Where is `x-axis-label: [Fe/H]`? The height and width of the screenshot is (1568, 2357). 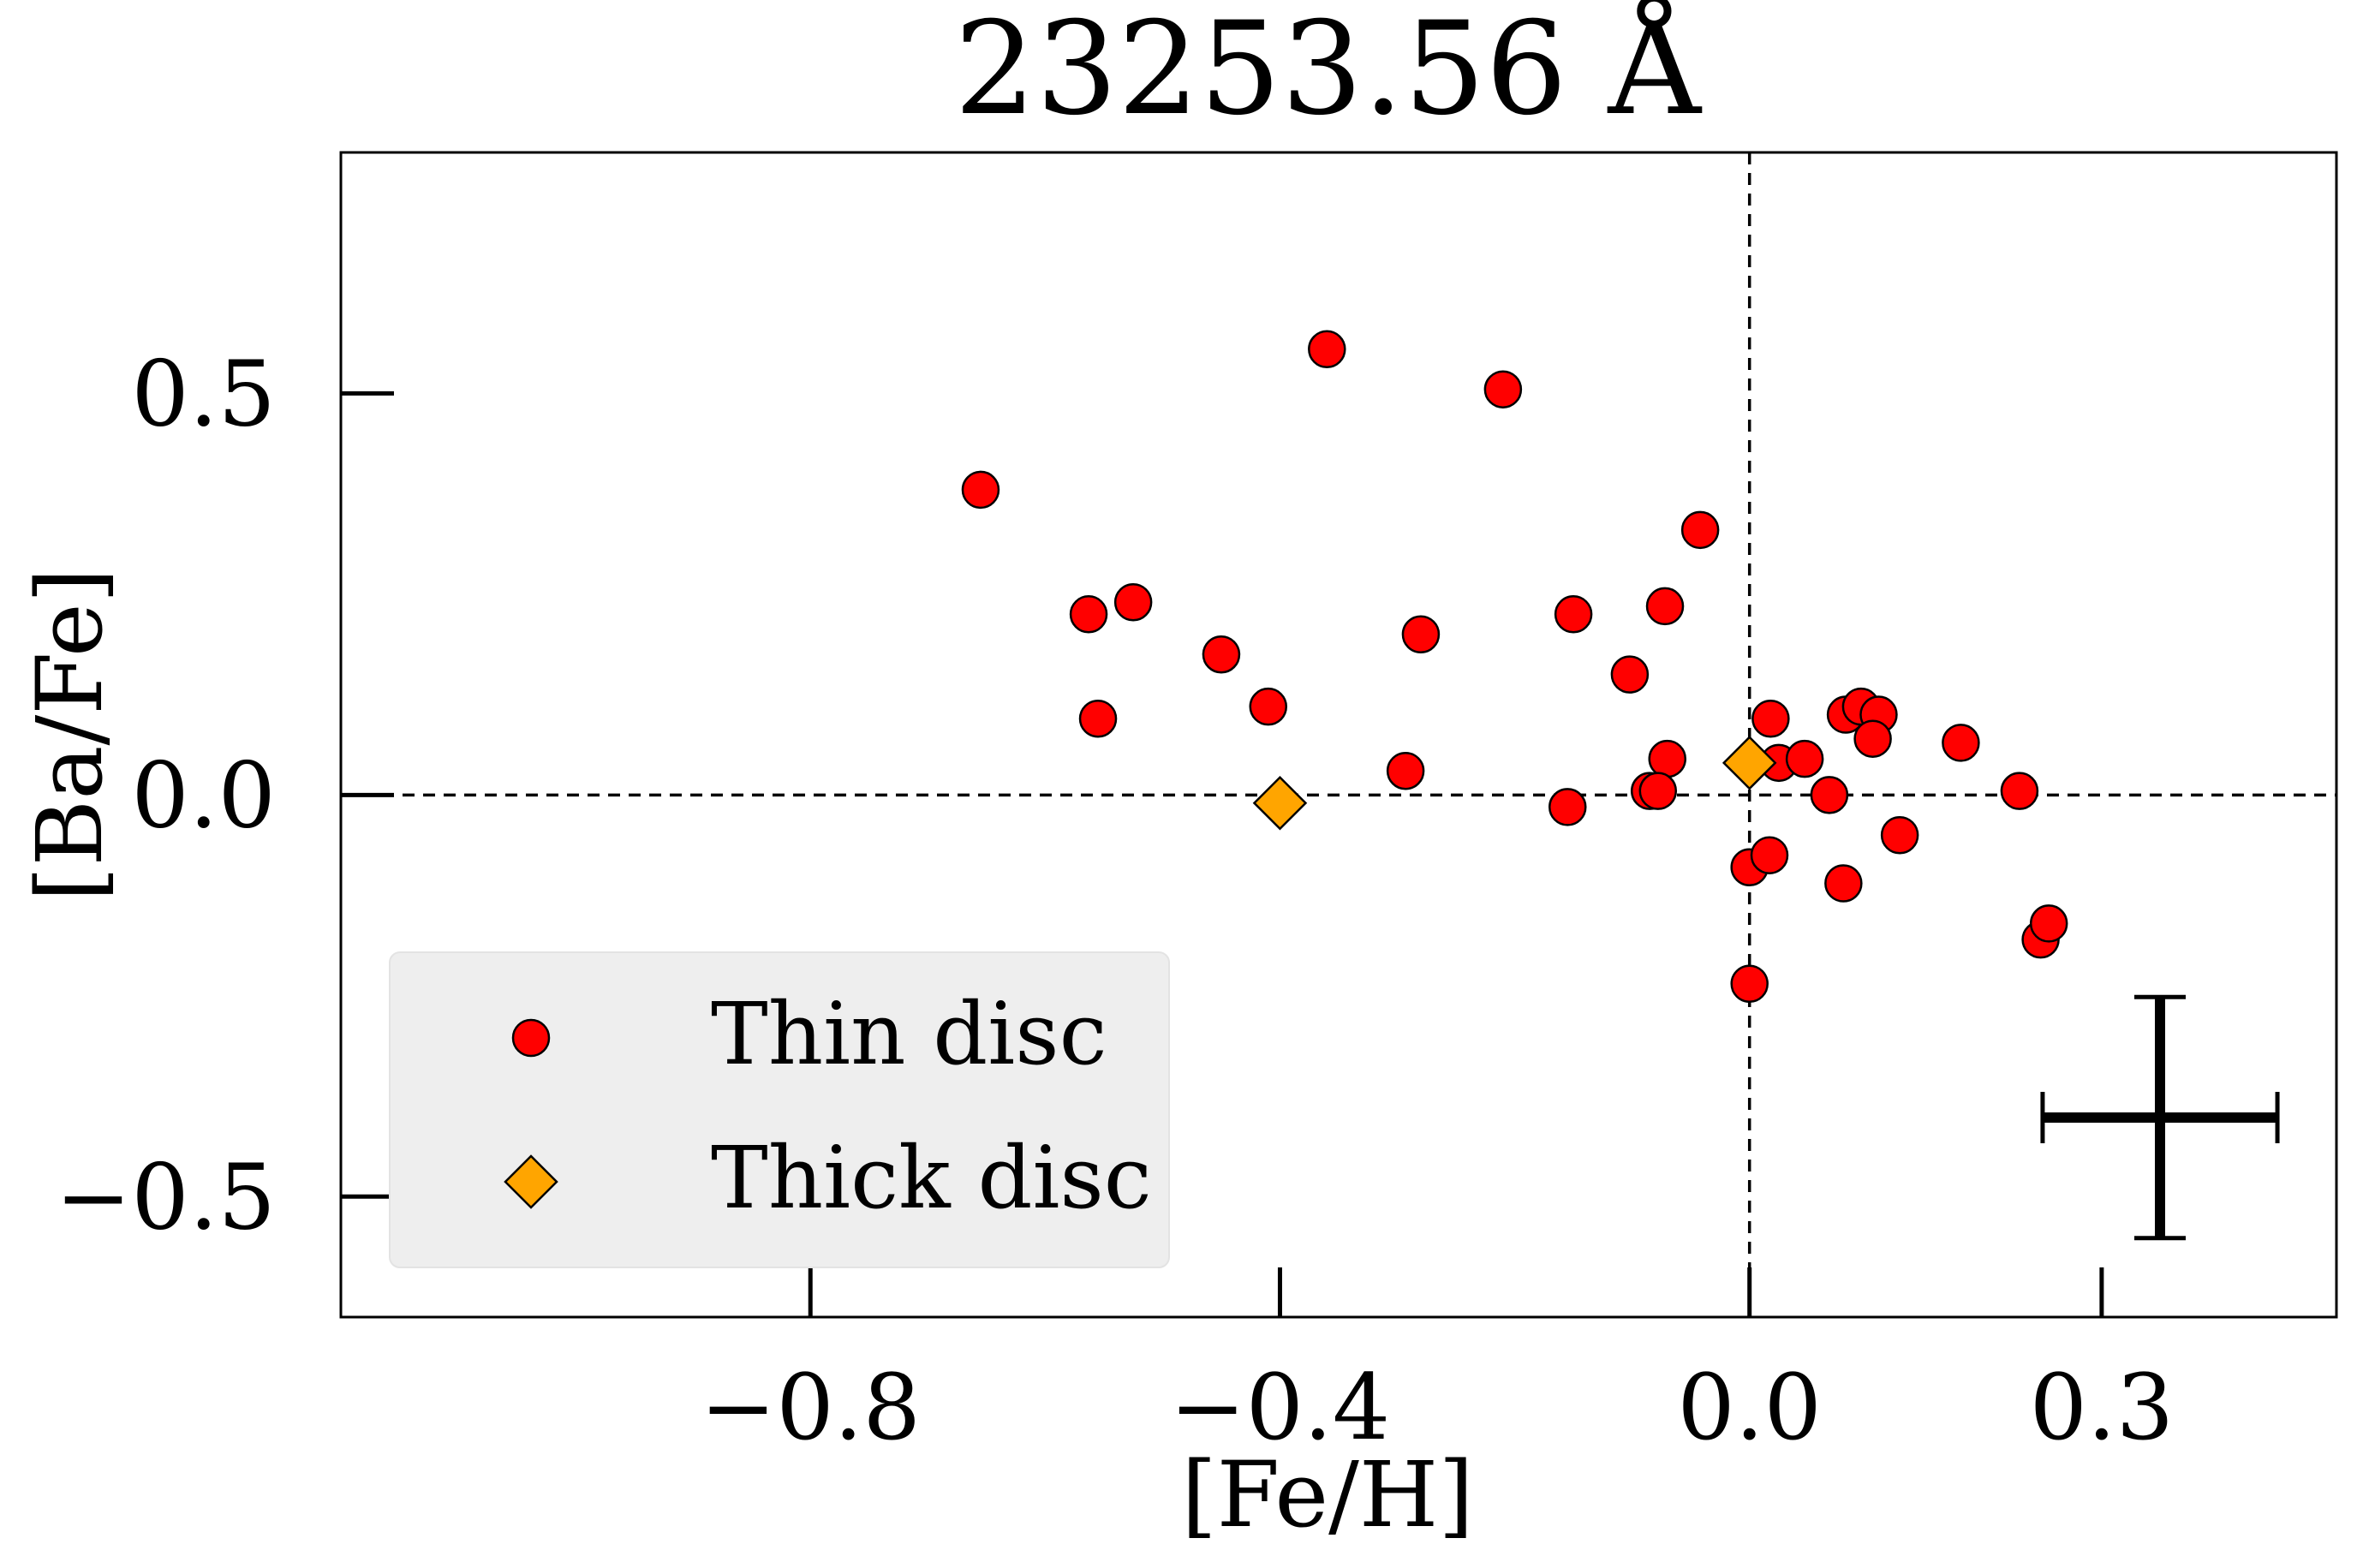 x-axis-label: [Fe/H] is located at coordinates (1327, 1494).